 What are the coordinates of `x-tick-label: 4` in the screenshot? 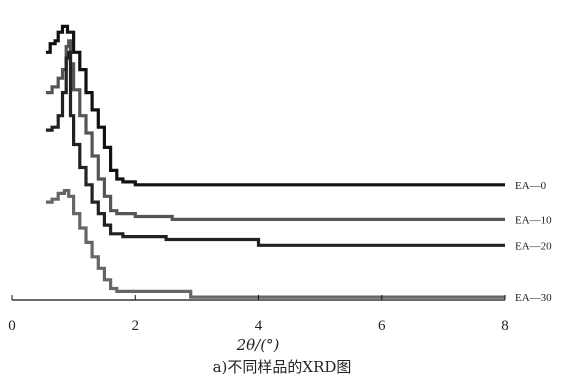 It's located at (259, 326).